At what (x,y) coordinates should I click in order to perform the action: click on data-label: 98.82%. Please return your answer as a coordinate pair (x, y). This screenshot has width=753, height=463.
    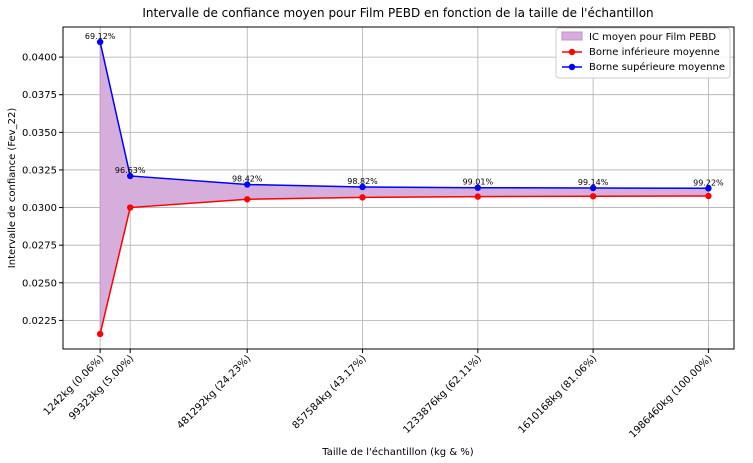
    Looking at the image, I should click on (362, 181).